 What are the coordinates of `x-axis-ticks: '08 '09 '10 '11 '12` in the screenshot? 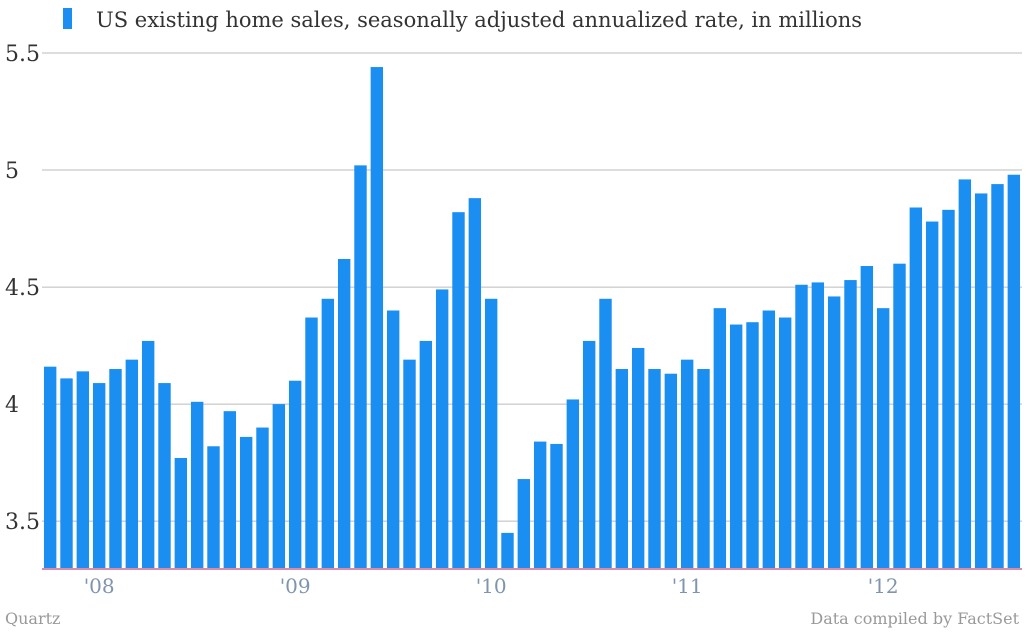 It's located at (491, 586).